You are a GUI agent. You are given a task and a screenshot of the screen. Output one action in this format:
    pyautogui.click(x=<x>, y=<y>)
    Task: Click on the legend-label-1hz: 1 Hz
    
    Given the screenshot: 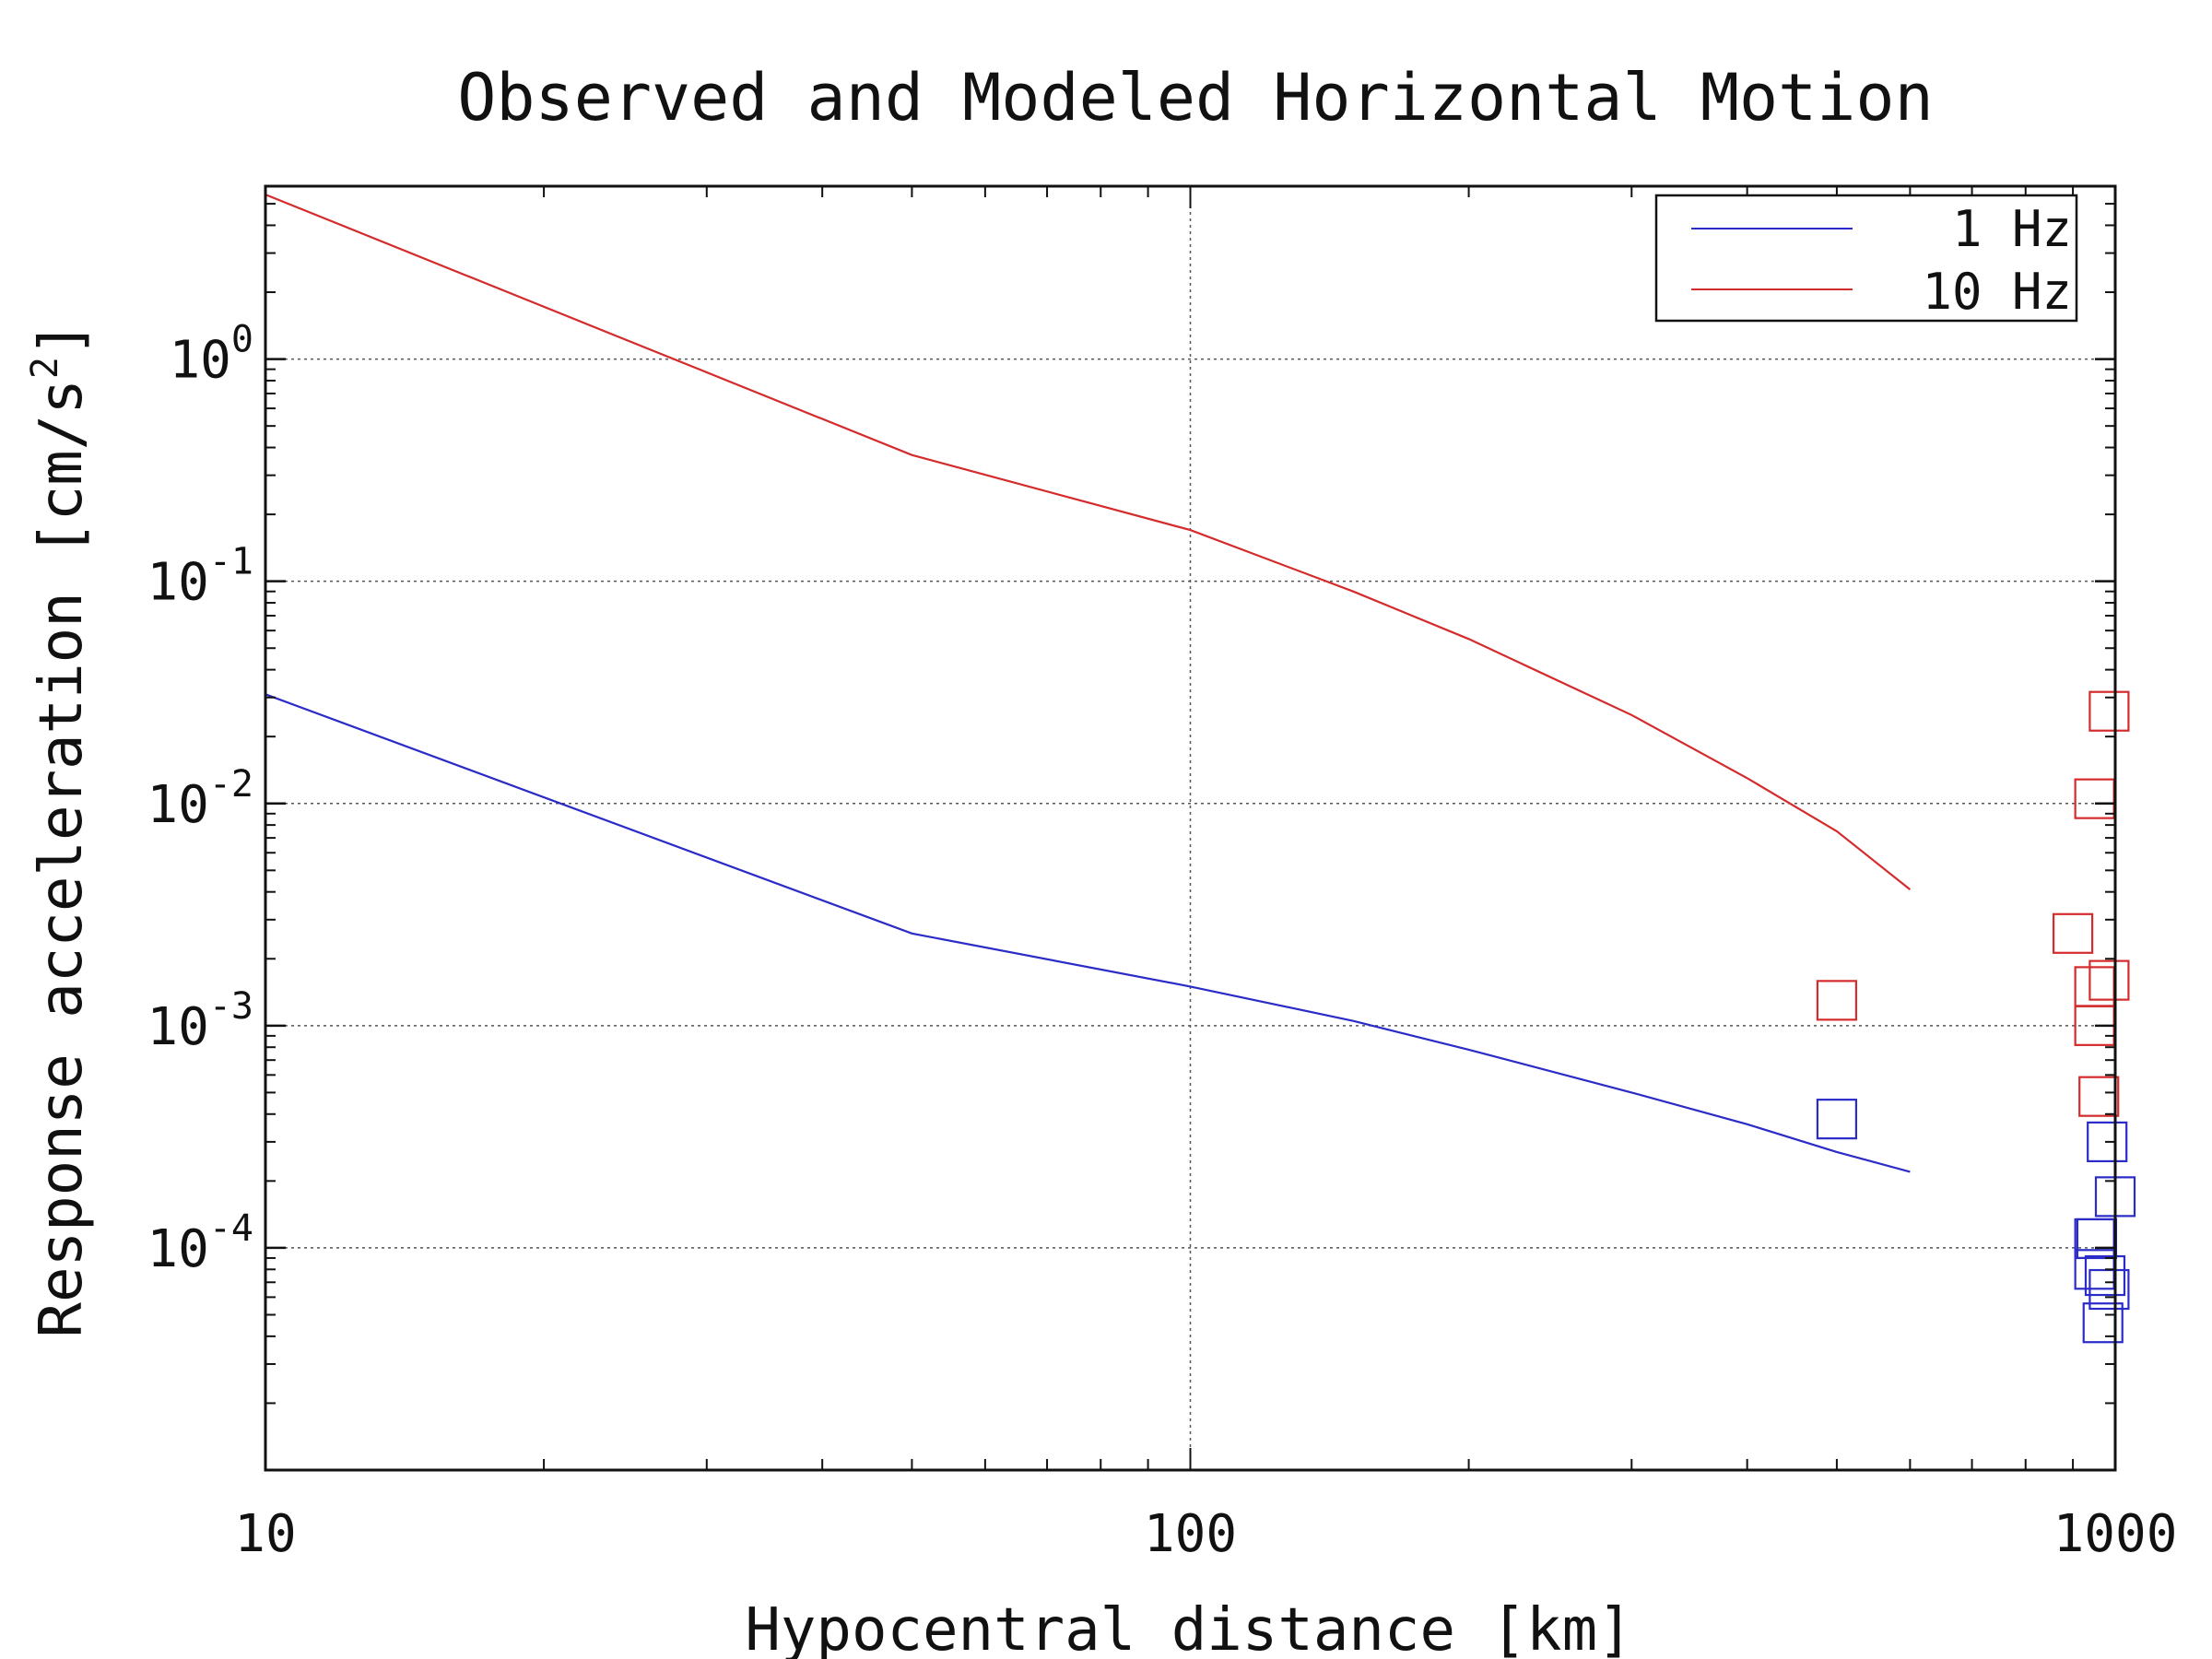 What is the action you would take?
    pyautogui.click(x=2012, y=229)
    